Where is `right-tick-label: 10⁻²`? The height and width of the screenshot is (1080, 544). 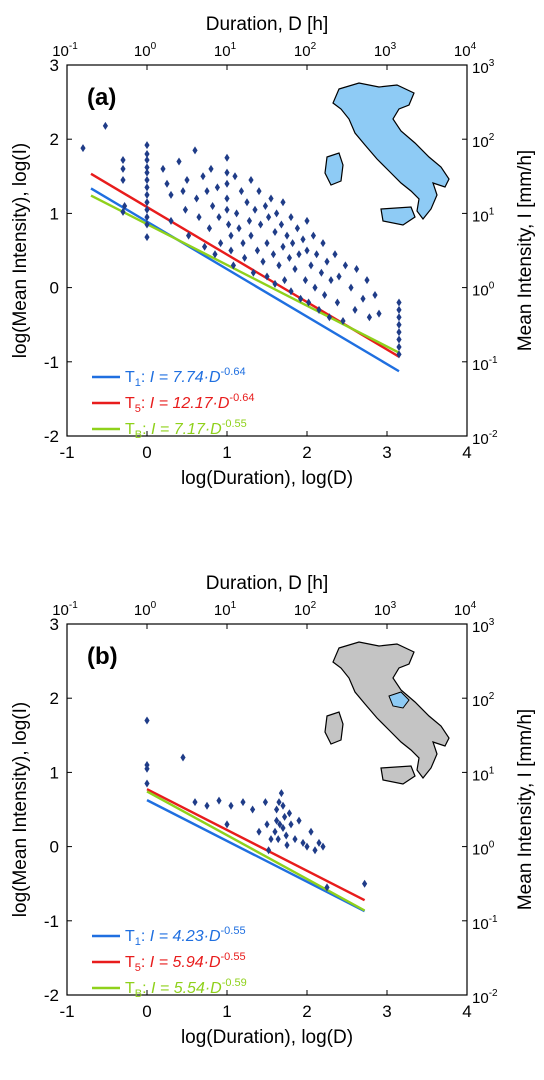 right-tick-label: 10⁻² is located at coordinates (485, 438).